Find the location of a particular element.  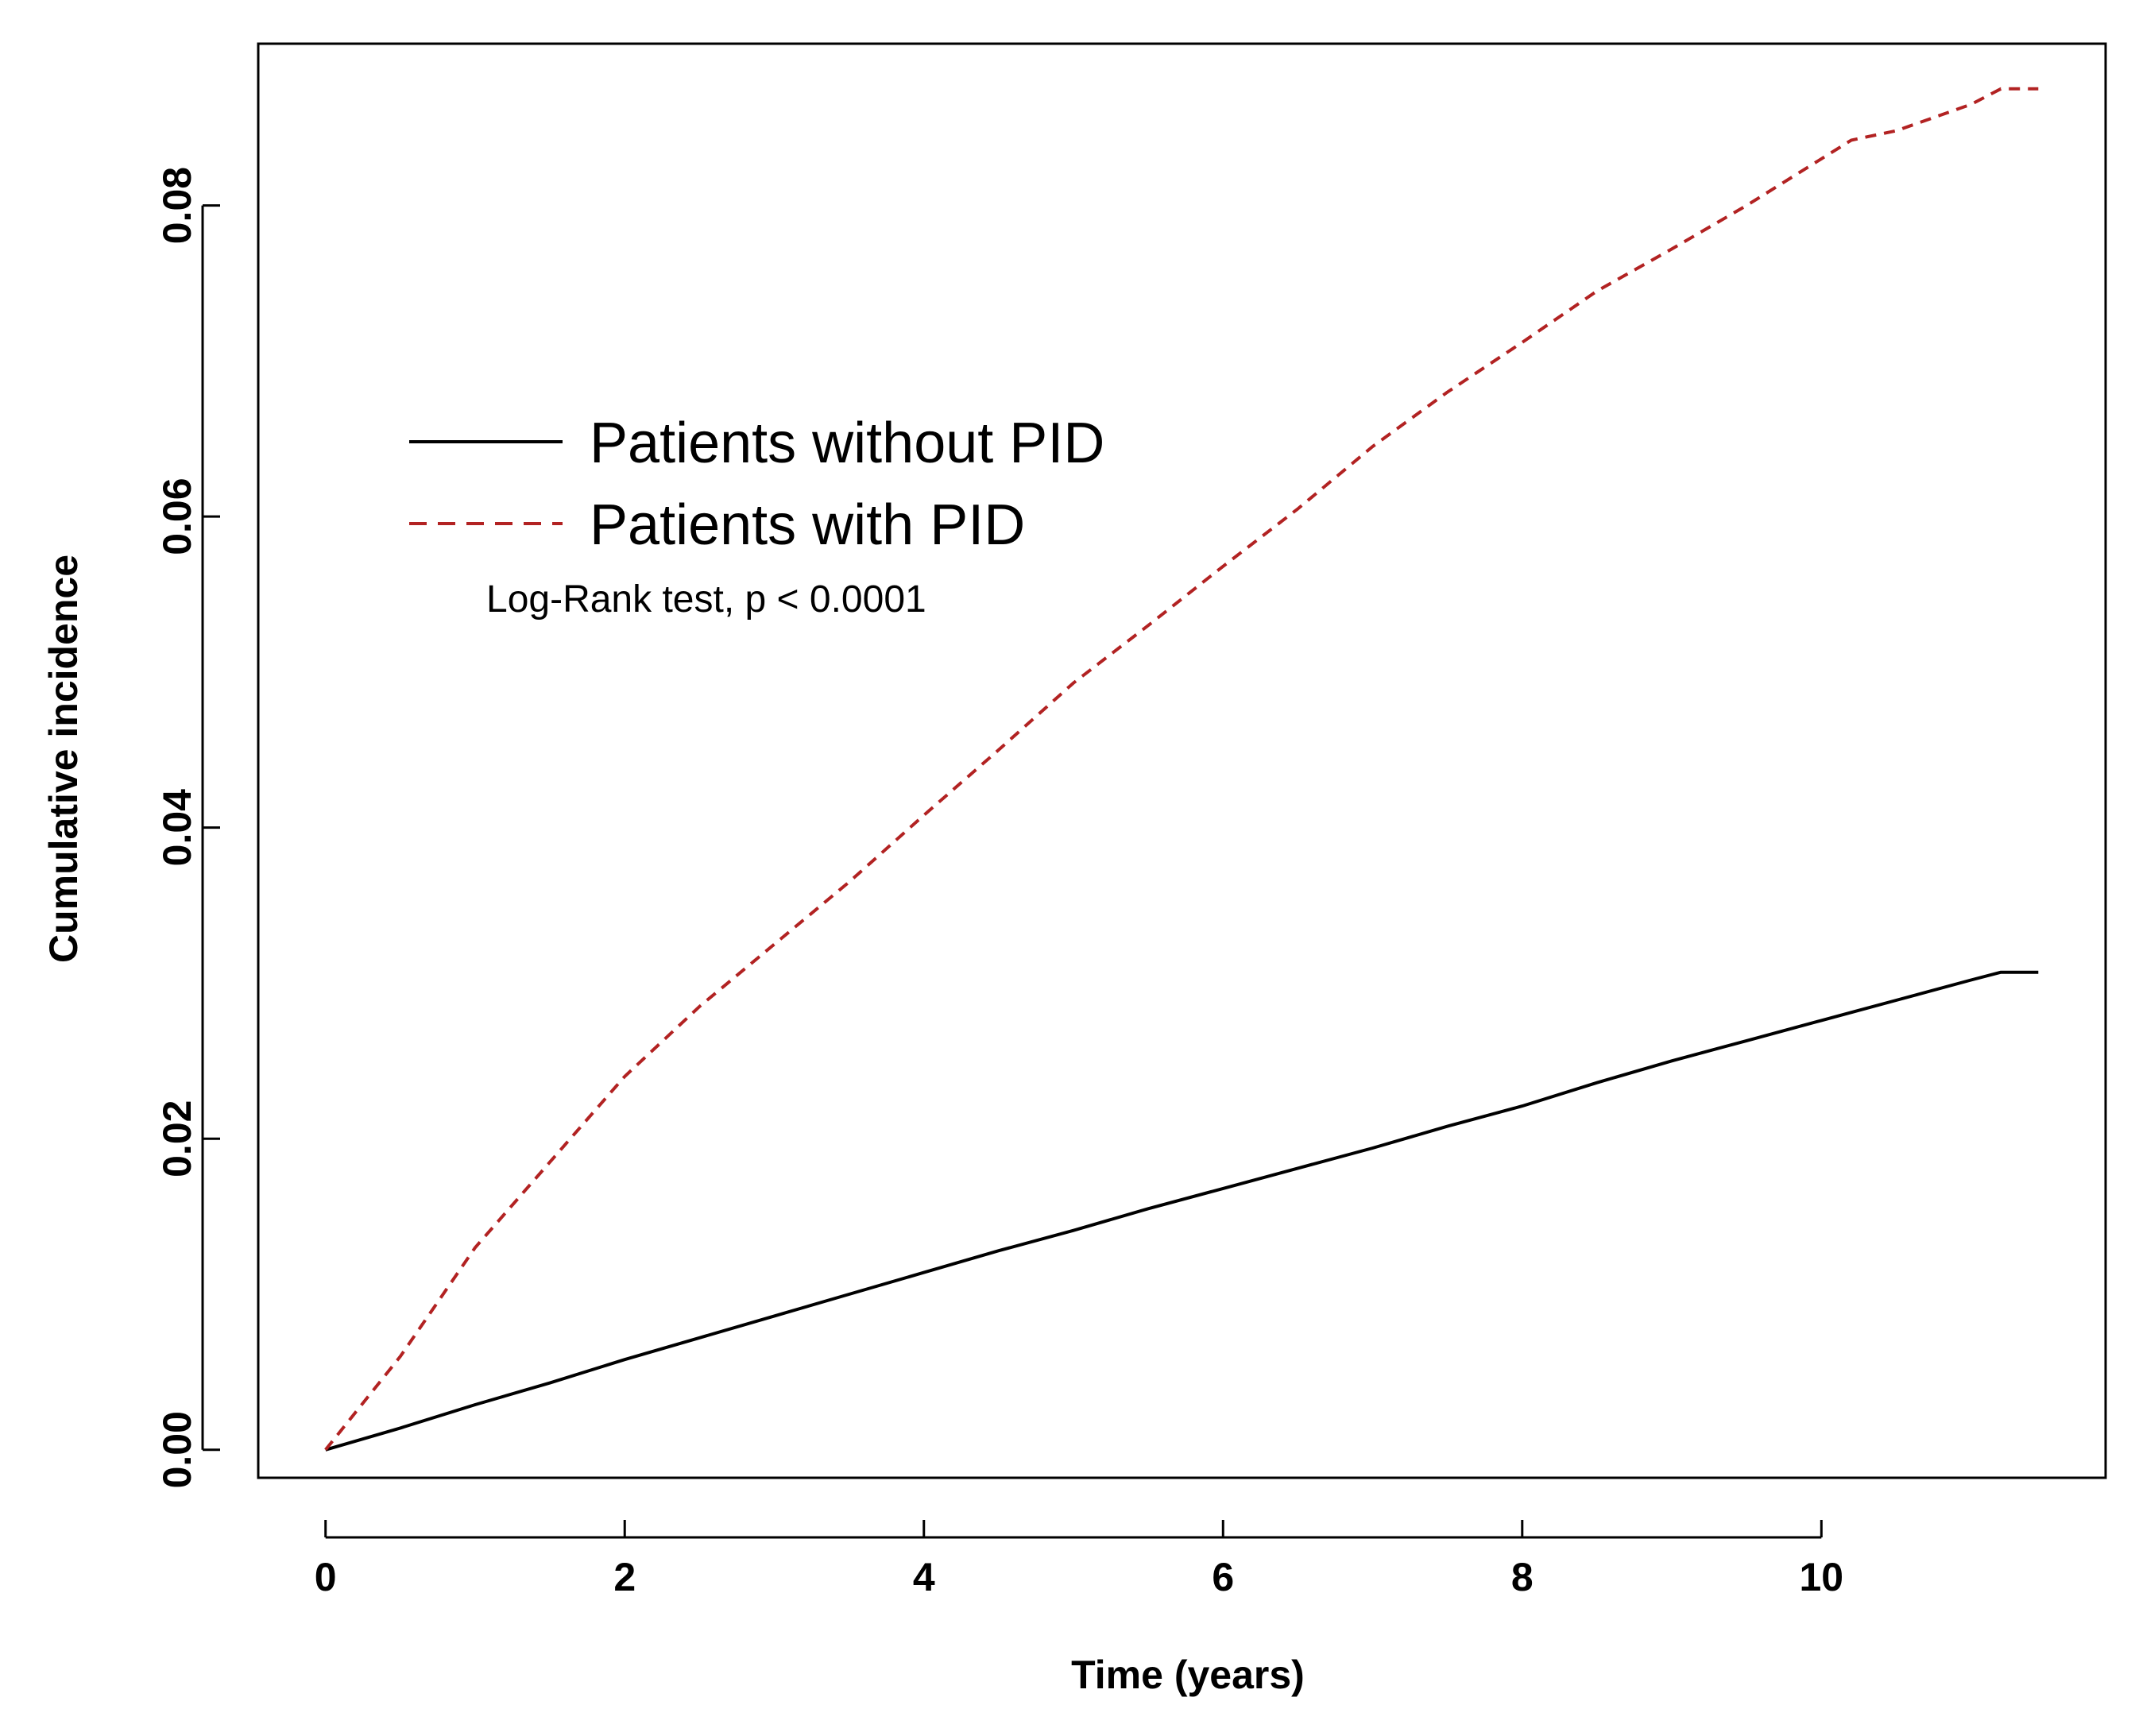

legend: Patients without PID Patients with PID is located at coordinates (756, 484).